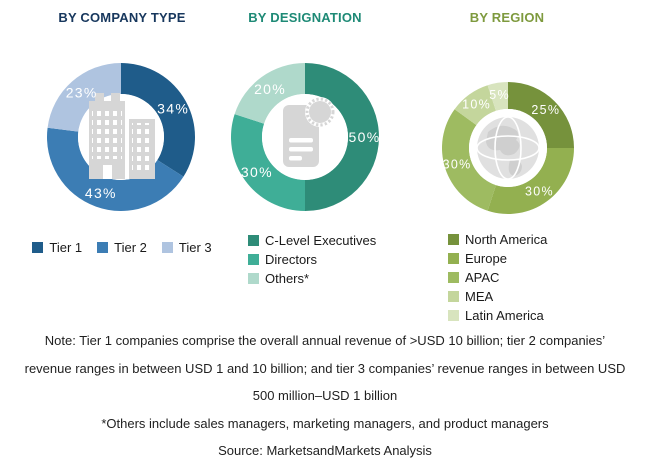  I want to click on region-title: BY REGION, so click(507, 17).